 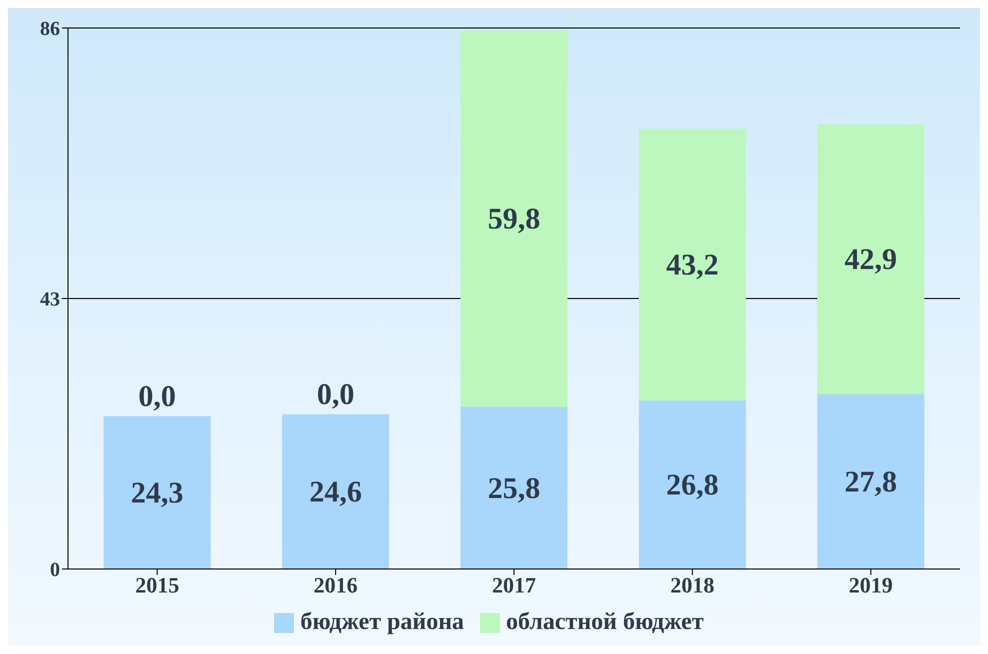 I want to click on x-tick-label: 2015, so click(x=157, y=585).